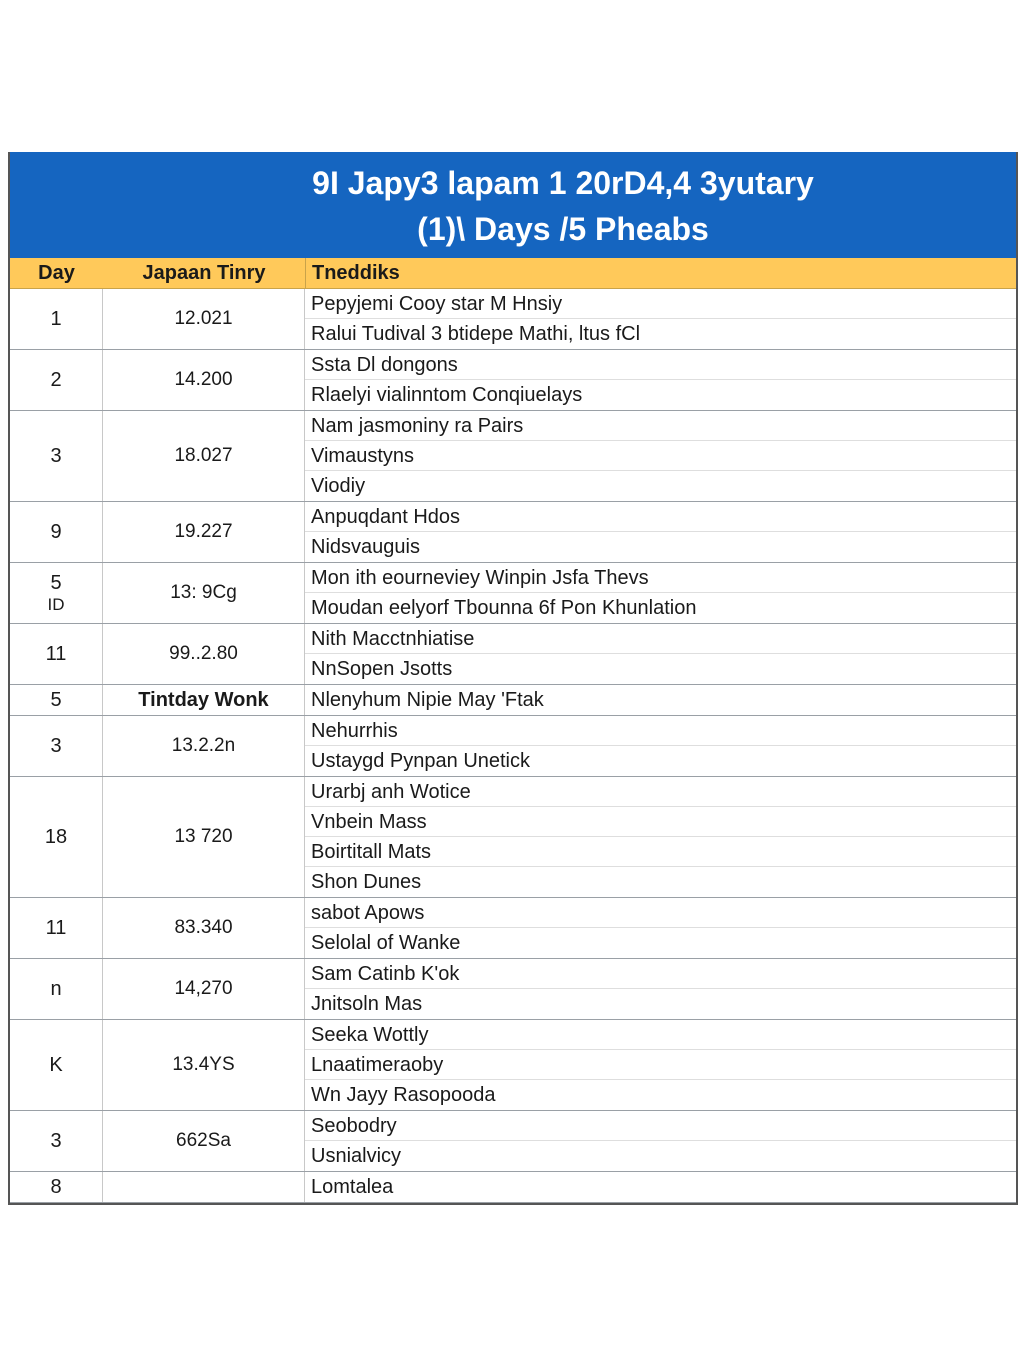  Describe the element at coordinates (660, 426) in the screenshot. I see `item-line: Nam jasmoniny ra Pairs` at that location.